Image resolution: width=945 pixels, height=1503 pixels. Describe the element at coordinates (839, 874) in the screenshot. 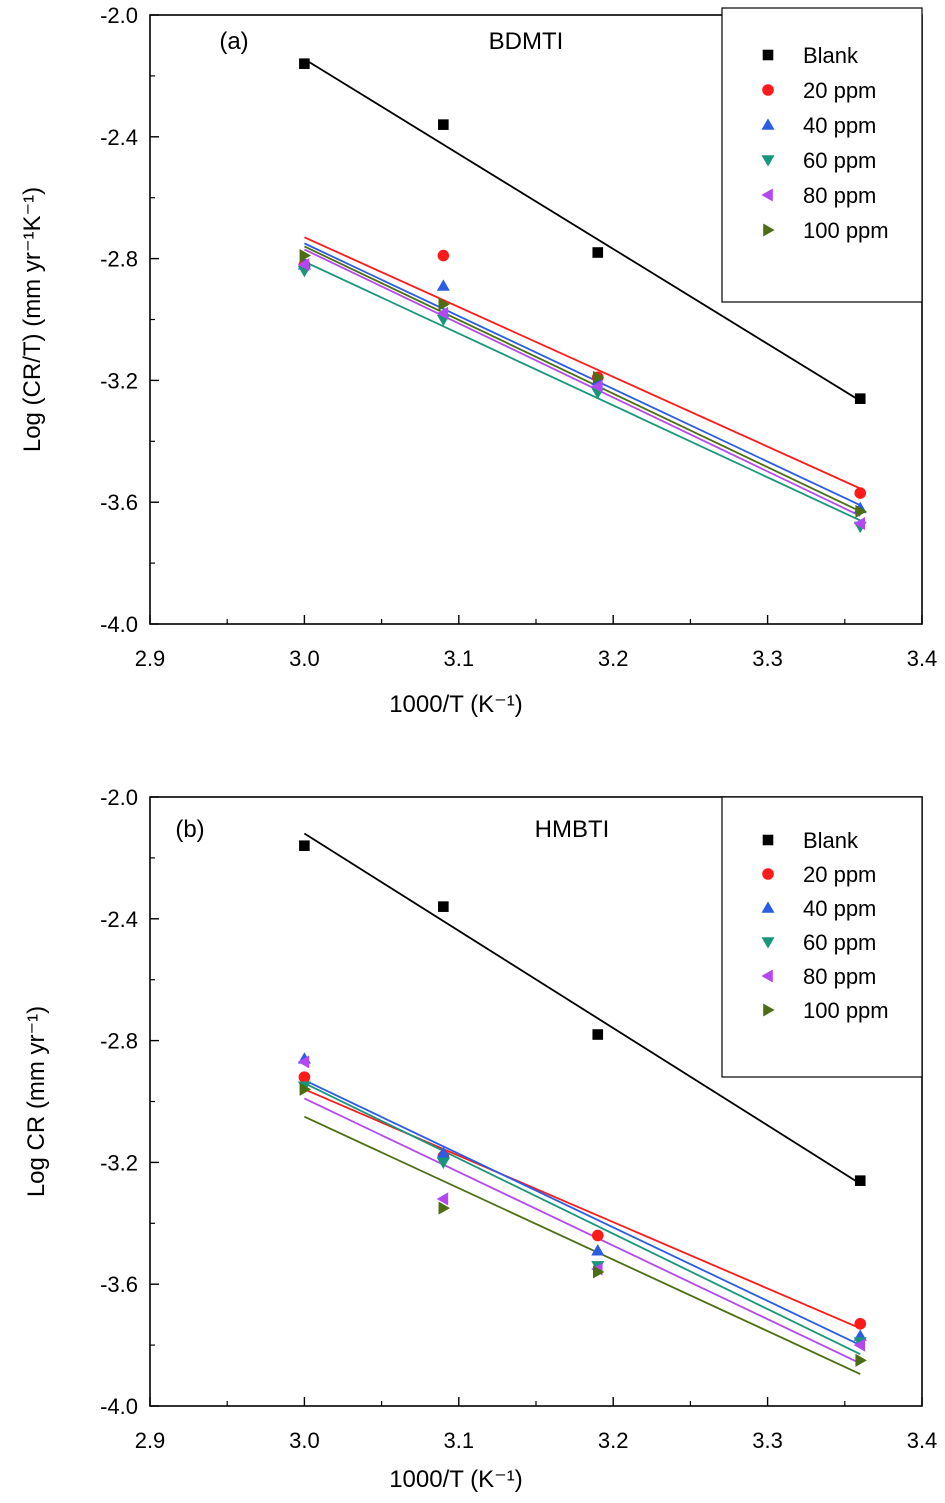

I see `legend-label: 20 ppm` at that location.